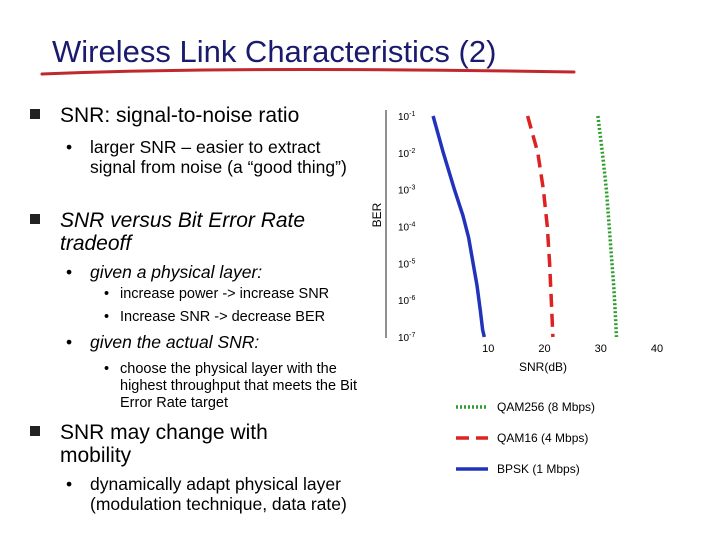  I want to click on y-tick-label: 10⁻³, so click(406, 191).